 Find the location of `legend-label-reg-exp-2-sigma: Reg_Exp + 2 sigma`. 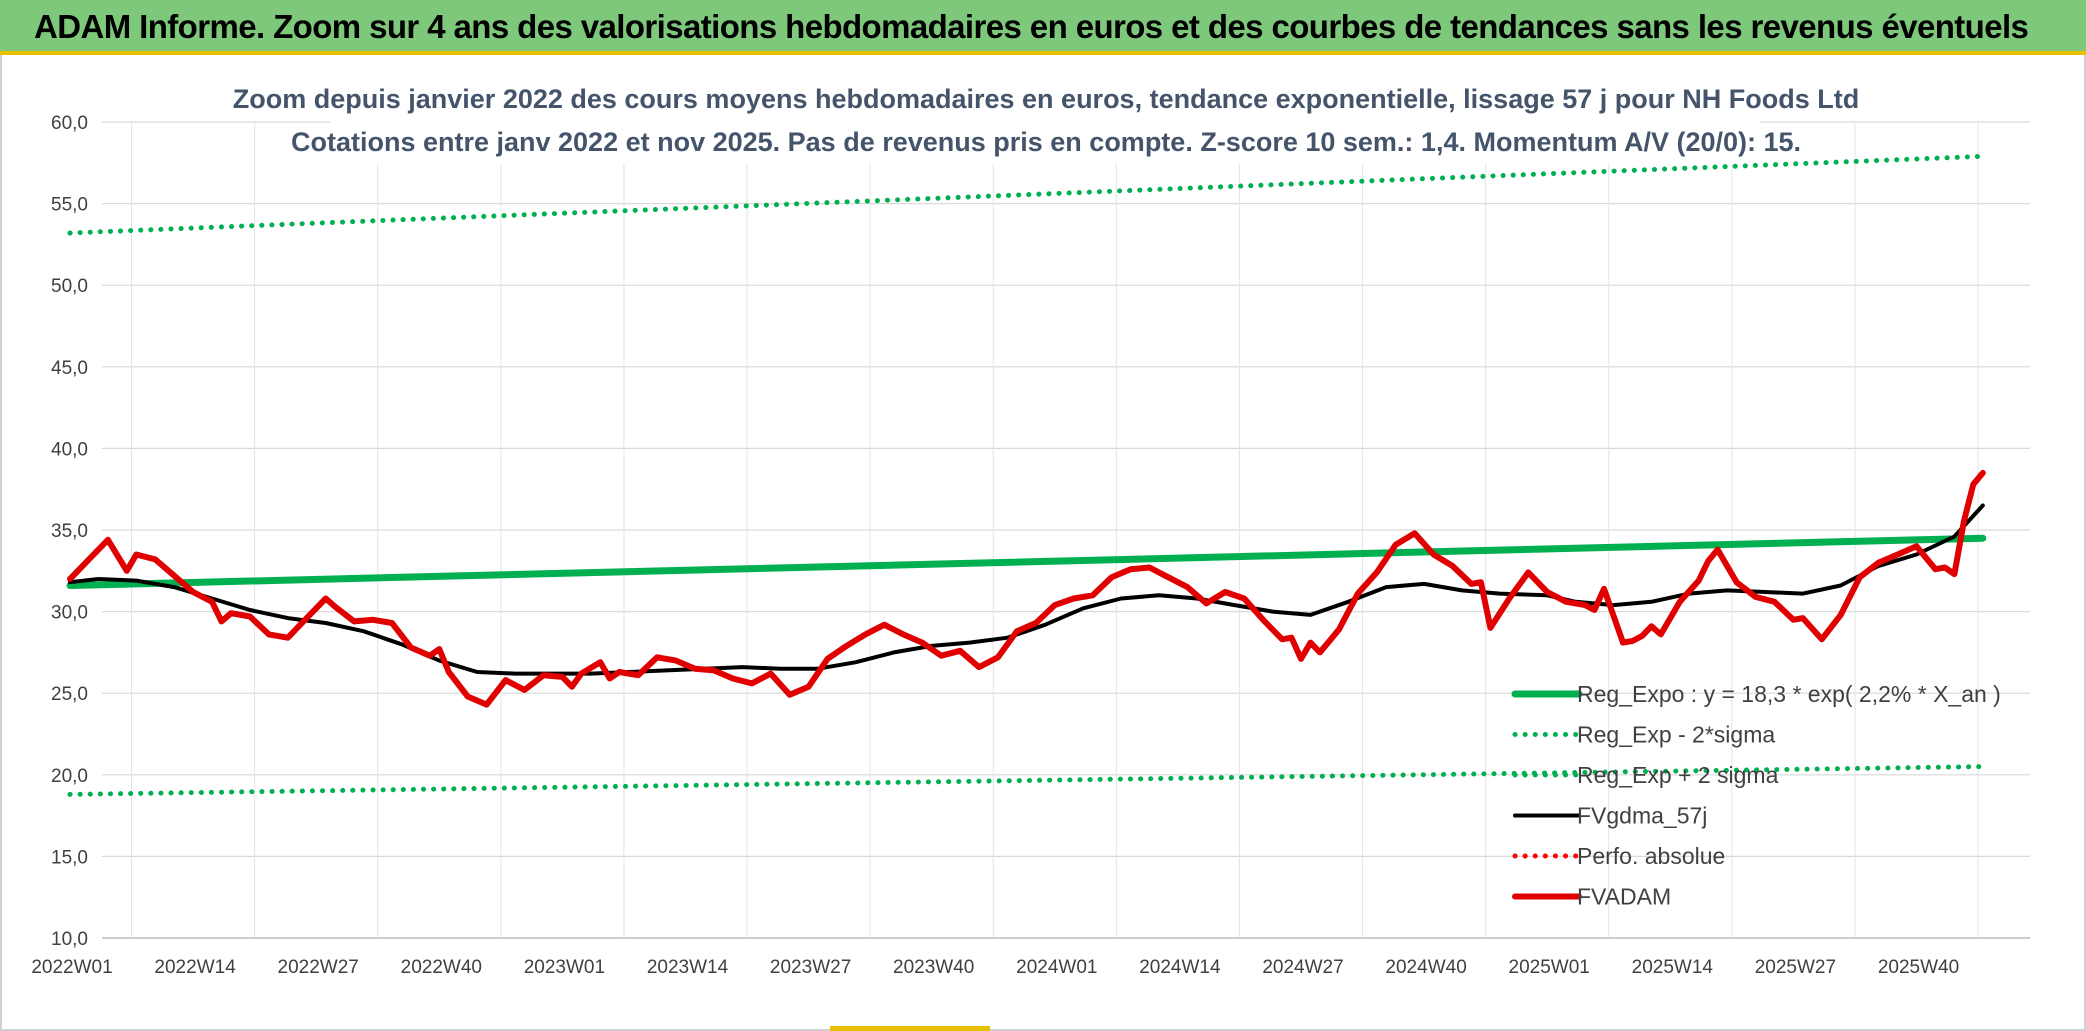

legend-label-reg-exp-2-sigma: Reg_Exp + 2 sigma is located at coordinates (1678, 775).